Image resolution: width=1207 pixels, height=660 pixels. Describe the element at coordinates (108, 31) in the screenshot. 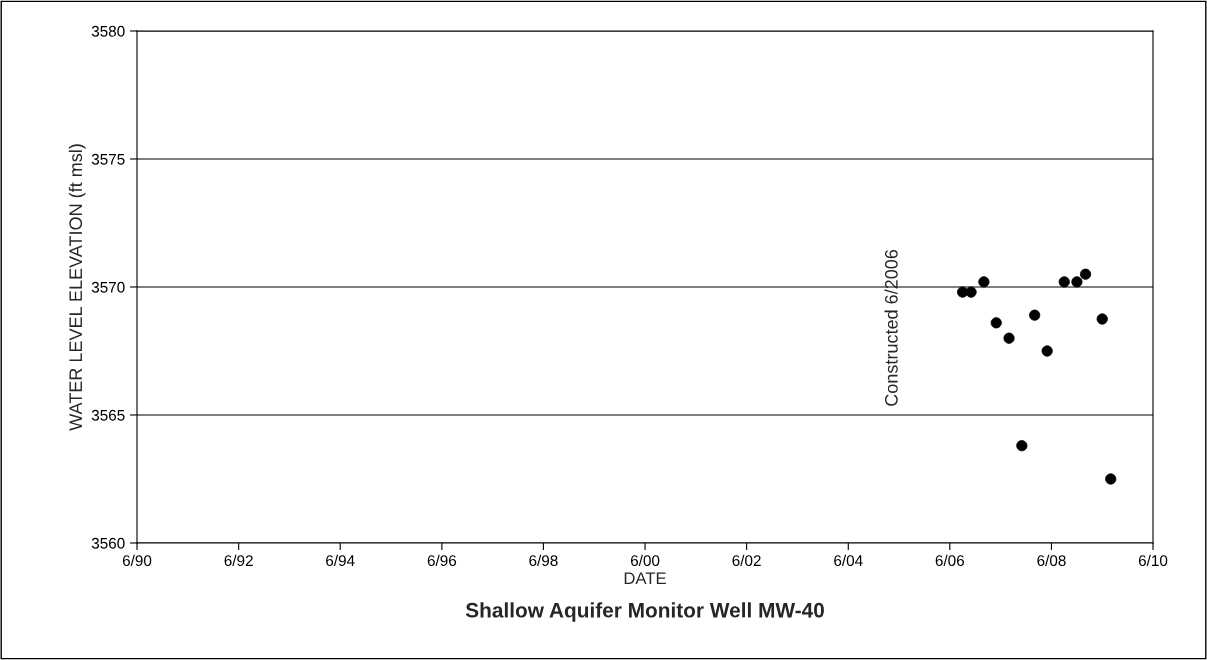

I see `y-tick-label: 3580` at that location.